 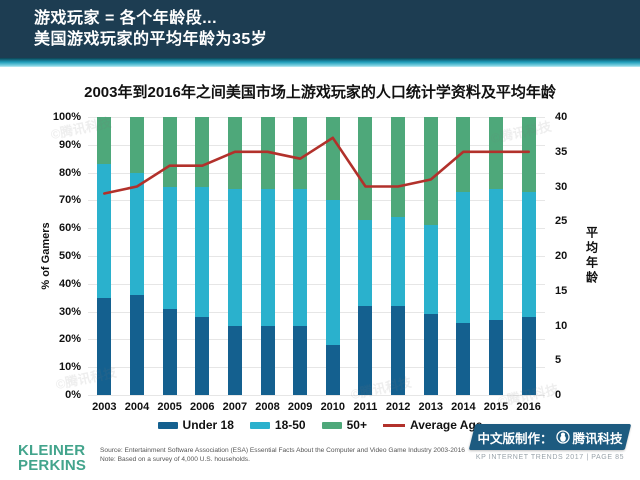 I want to click on left-axis-tick: 0%, so click(x=73, y=395).